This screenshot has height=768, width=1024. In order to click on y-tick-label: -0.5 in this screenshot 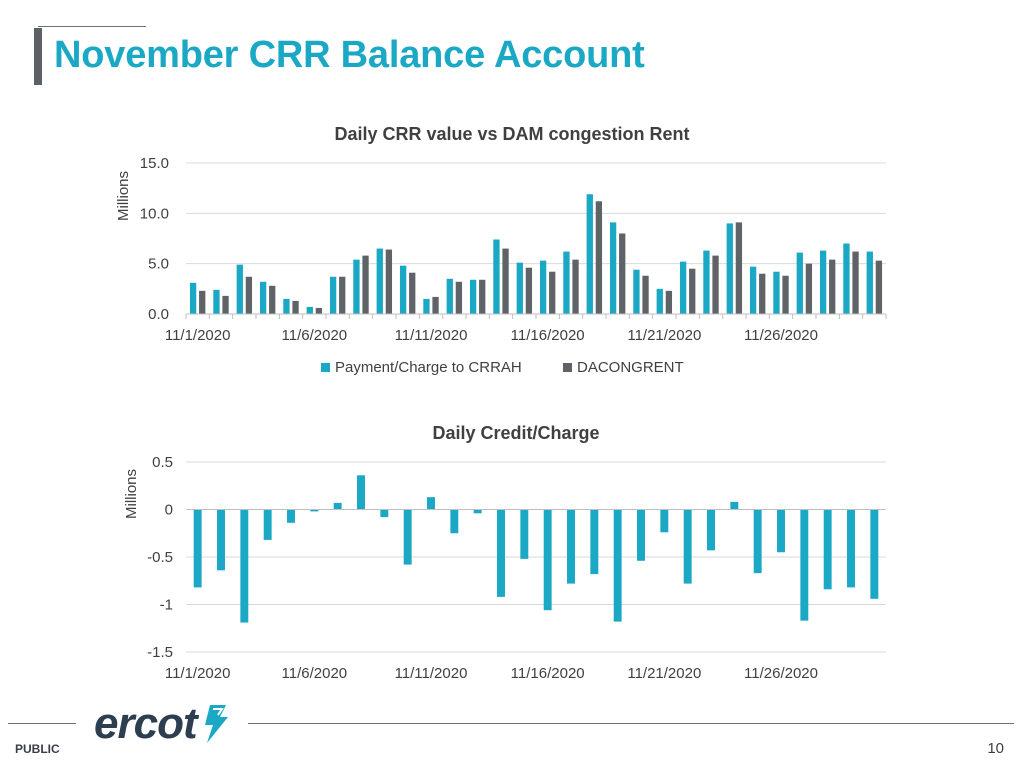, I will do `click(160, 557)`.